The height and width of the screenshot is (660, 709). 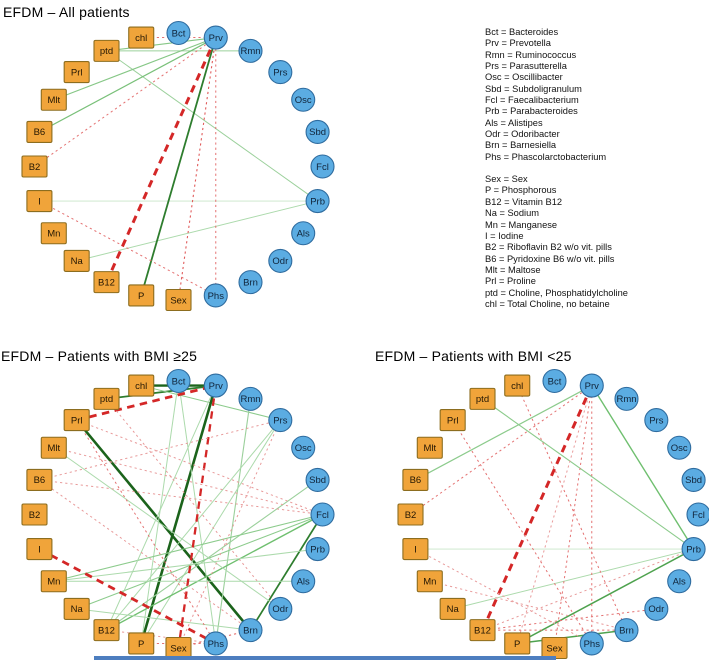 I want to click on node-label: Phs, so click(x=216, y=644).